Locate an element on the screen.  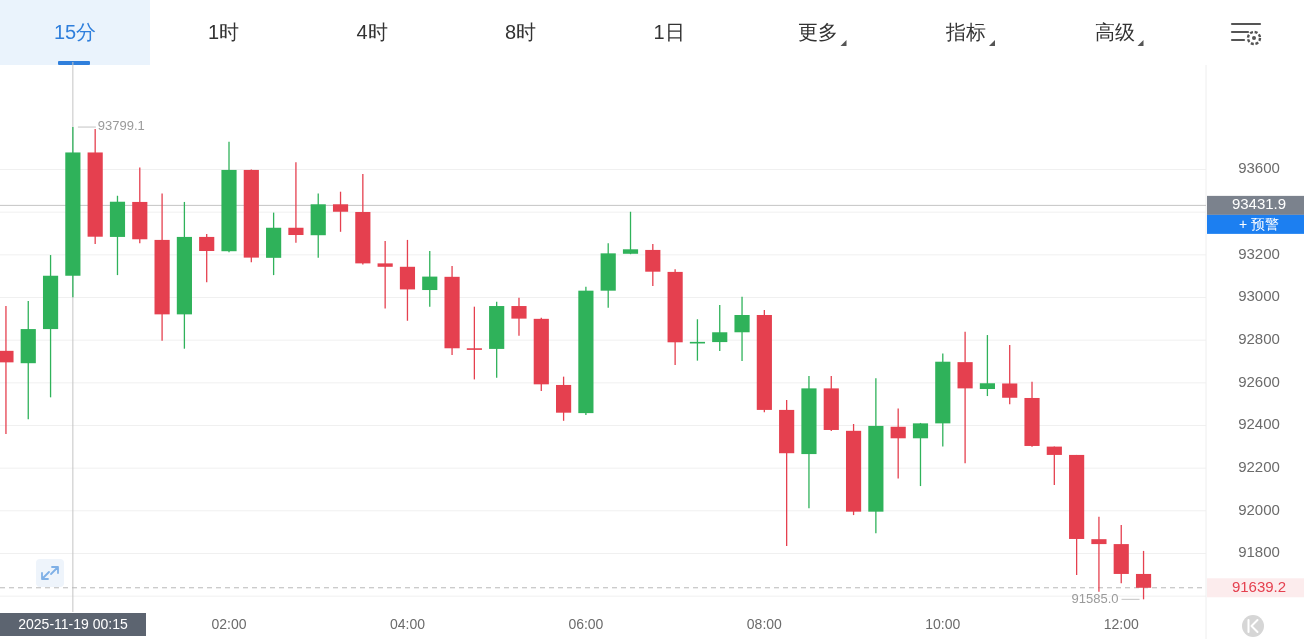
text: 高级 is located at coordinates (1114, 32).